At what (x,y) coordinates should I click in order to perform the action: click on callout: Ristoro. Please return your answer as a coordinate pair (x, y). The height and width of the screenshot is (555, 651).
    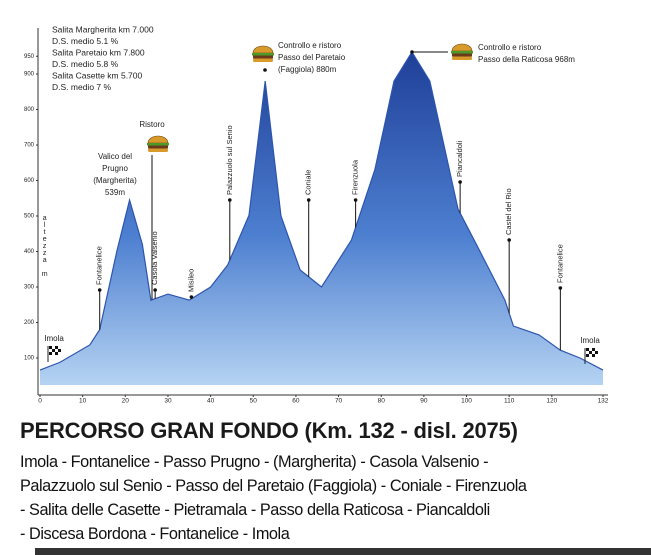
    Looking at the image, I should click on (152, 124).